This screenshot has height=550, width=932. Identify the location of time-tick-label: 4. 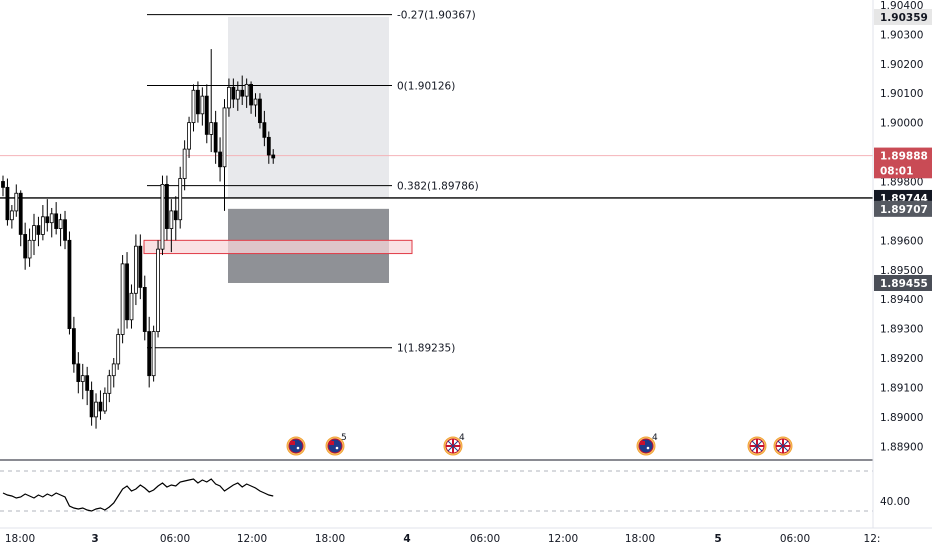
(406, 539).